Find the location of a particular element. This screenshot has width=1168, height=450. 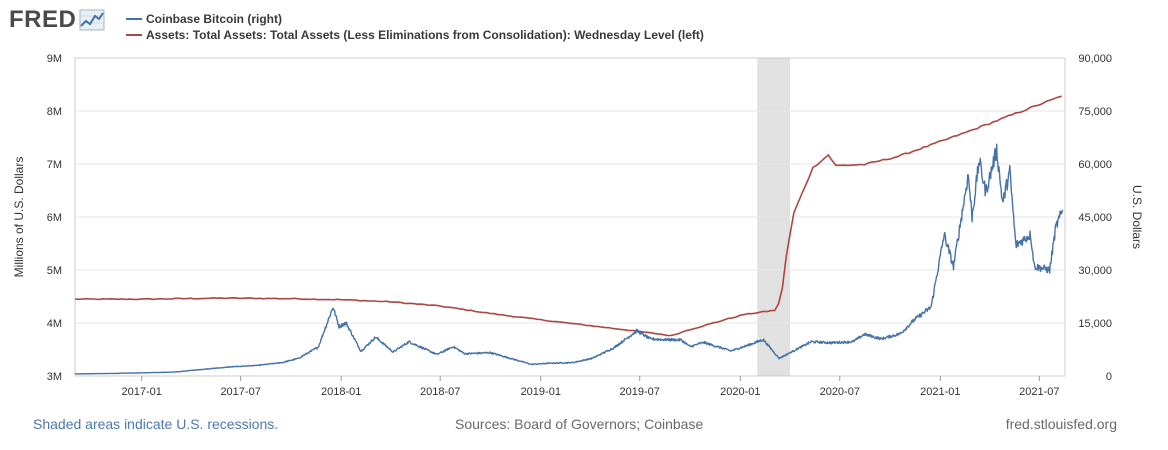

legend-swatch-assets is located at coordinates (134, 35).